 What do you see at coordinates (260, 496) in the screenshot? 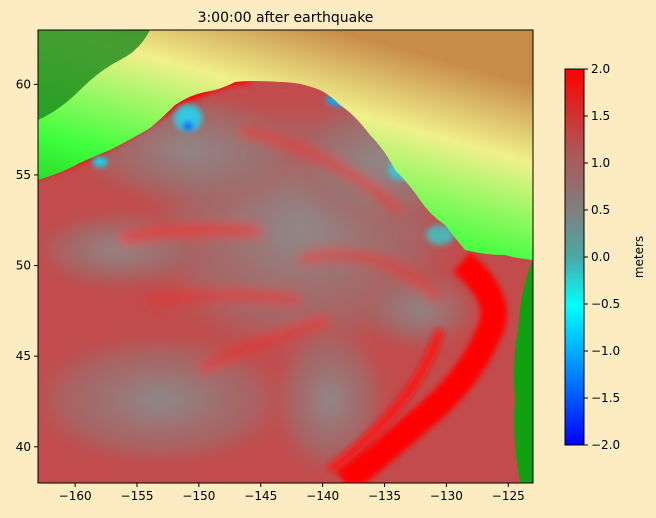
I see `x-tick-label: −145` at bounding box center [260, 496].